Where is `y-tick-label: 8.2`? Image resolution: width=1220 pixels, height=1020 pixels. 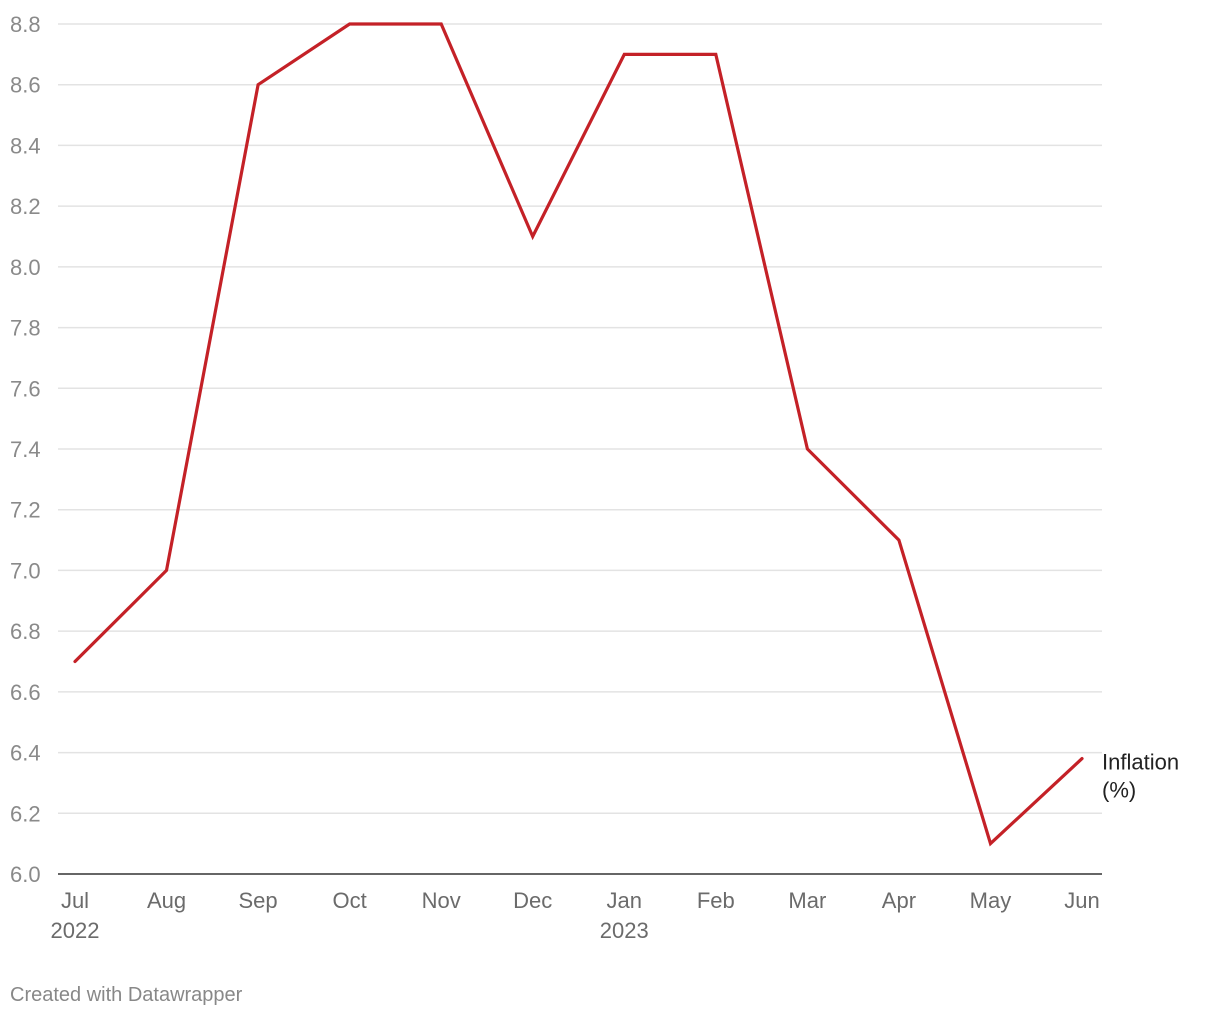
y-tick-label: 8.2 is located at coordinates (25, 206).